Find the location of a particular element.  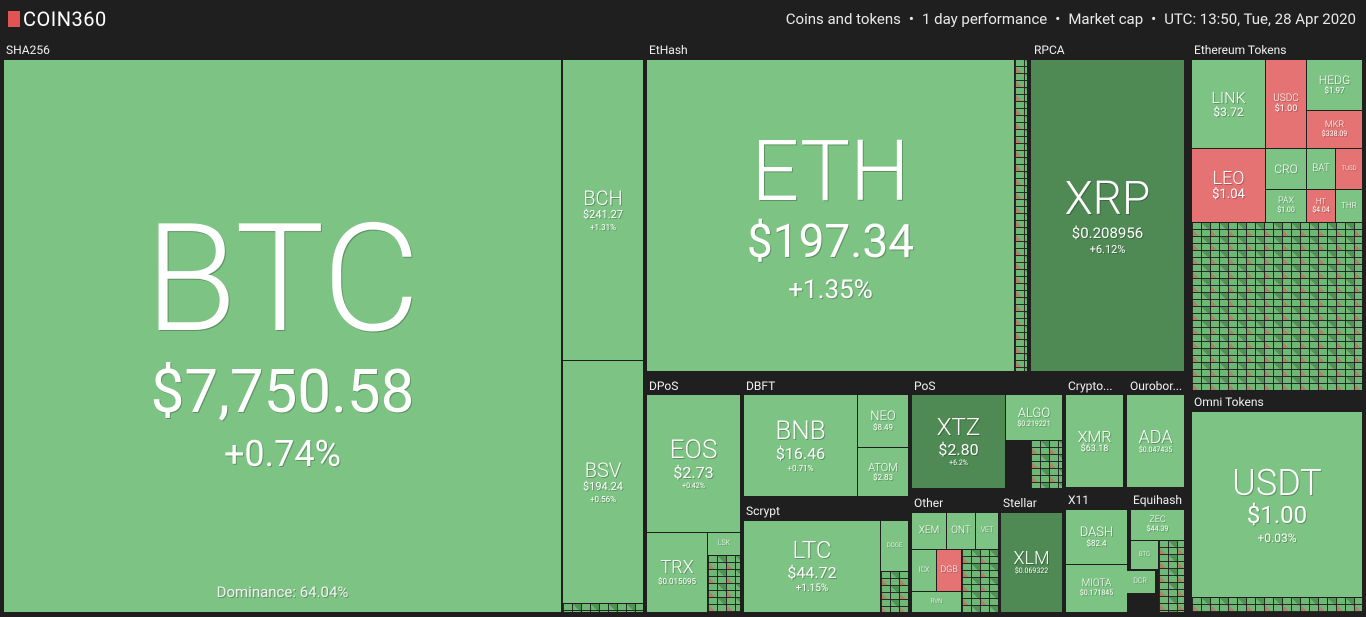

scrypt-mosaic is located at coordinates (894, 592).